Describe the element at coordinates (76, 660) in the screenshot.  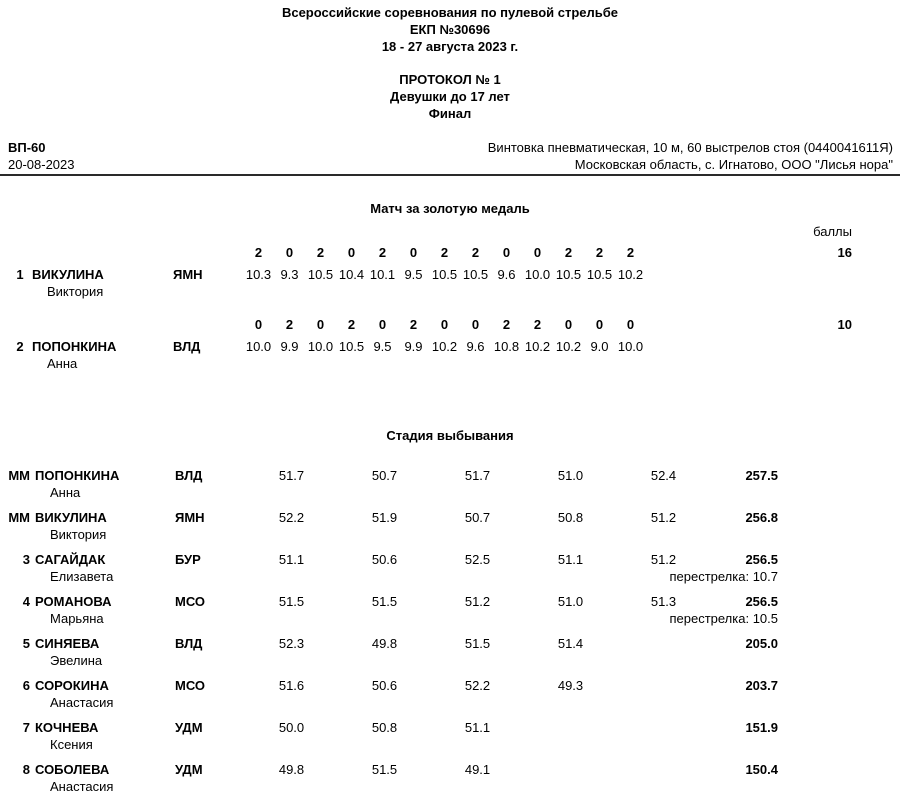
I see `elim-firstname: Эвелина` at that location.